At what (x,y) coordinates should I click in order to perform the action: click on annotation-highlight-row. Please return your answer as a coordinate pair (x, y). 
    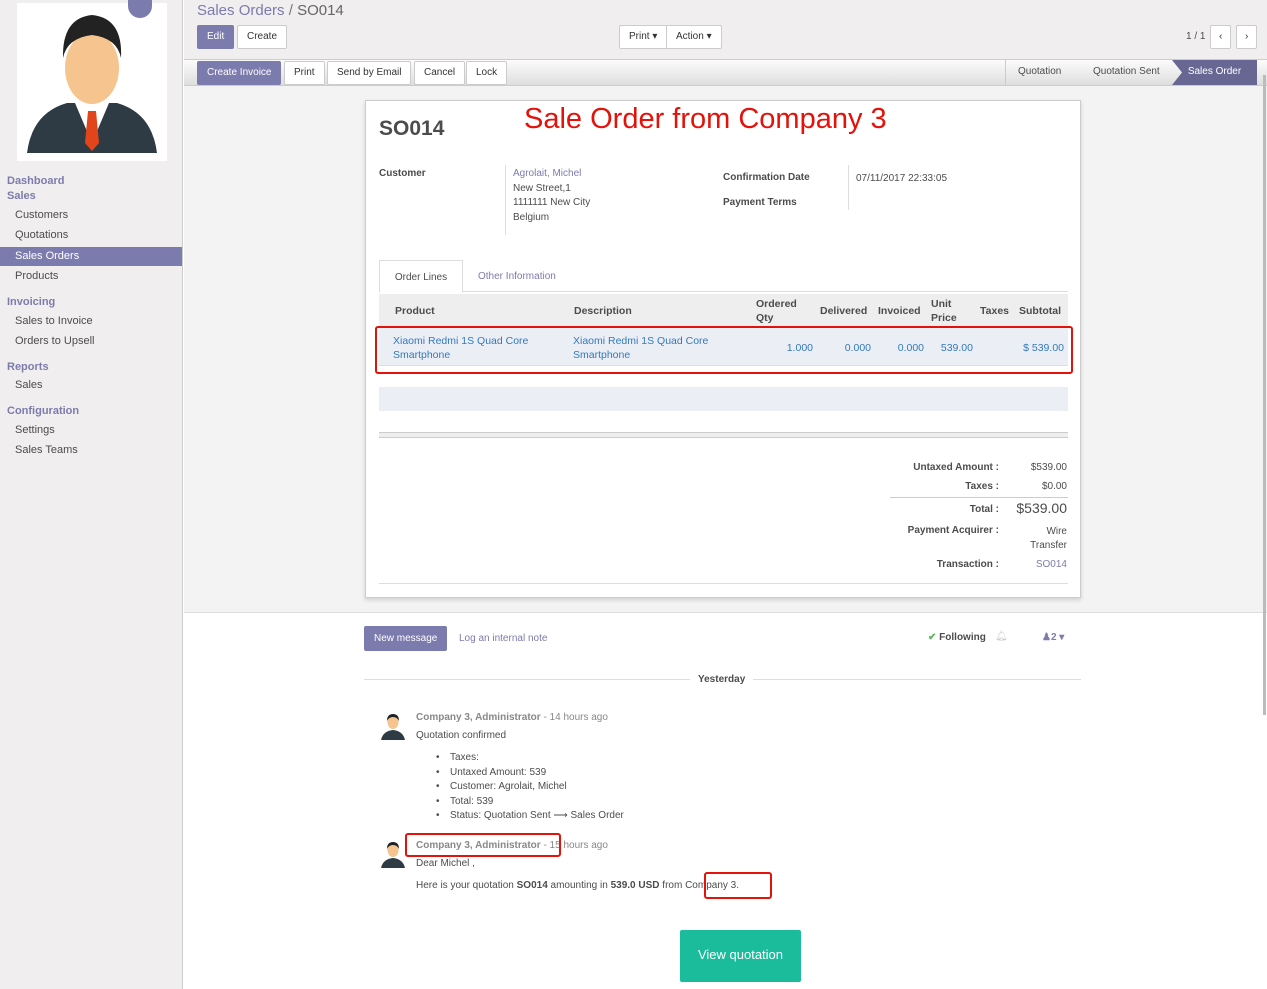
    Looking at the image, I should click on (724, 350).